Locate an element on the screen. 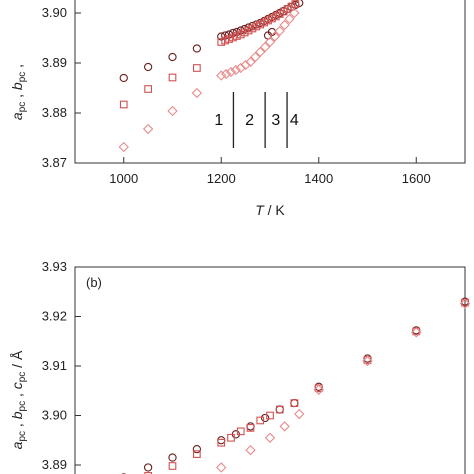 Image resolution: width=474 pixels, height=474 pixels. panel-a-y-axis-label: apc , bpc , is located at coordinates (18, 92).